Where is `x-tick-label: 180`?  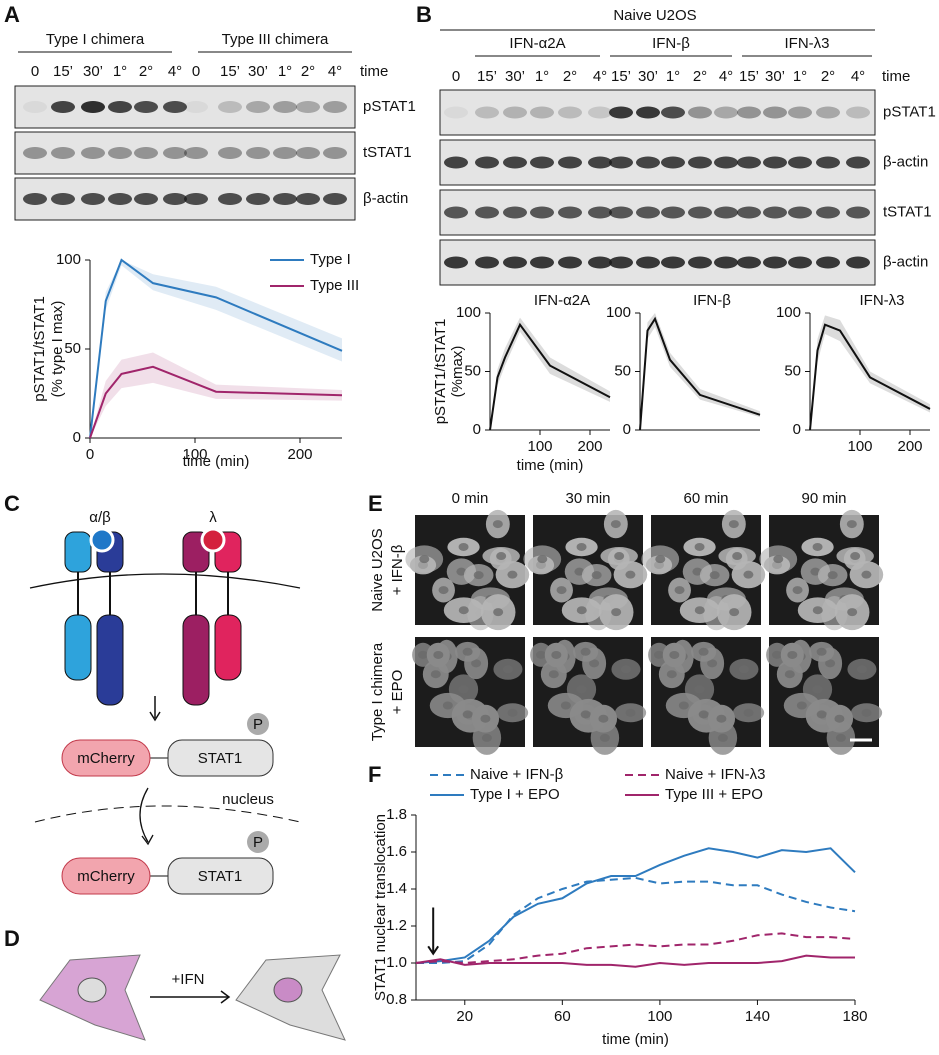 x-tick-label: 180 is located at coordinates (854, 1016).